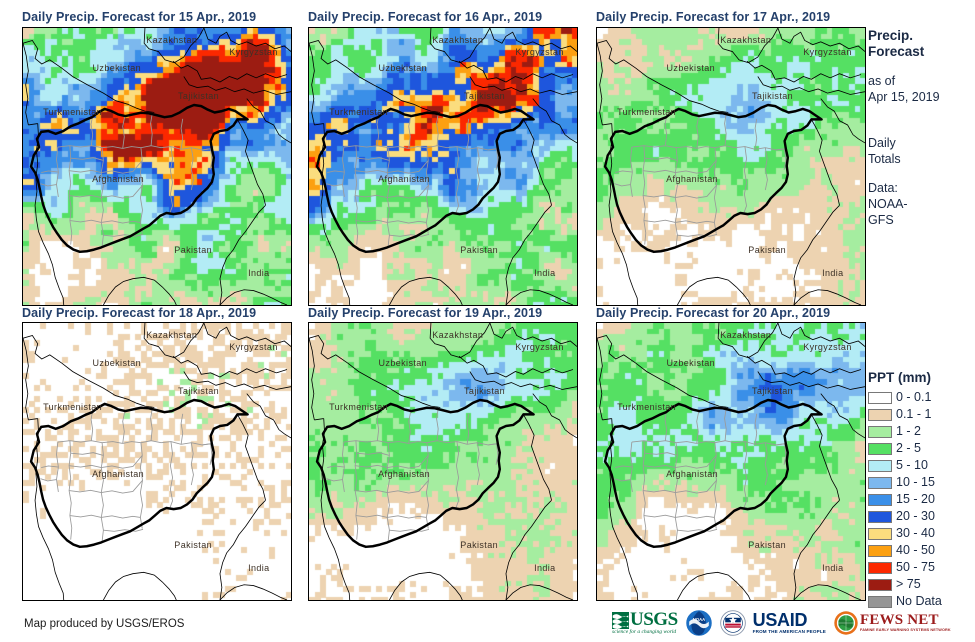 Image resolution: width=975 pixels, height=642 pixels. Describe the element at coordinates (909, 448) in the screenshot. I see `legend-label: 2 - 5` at that location.